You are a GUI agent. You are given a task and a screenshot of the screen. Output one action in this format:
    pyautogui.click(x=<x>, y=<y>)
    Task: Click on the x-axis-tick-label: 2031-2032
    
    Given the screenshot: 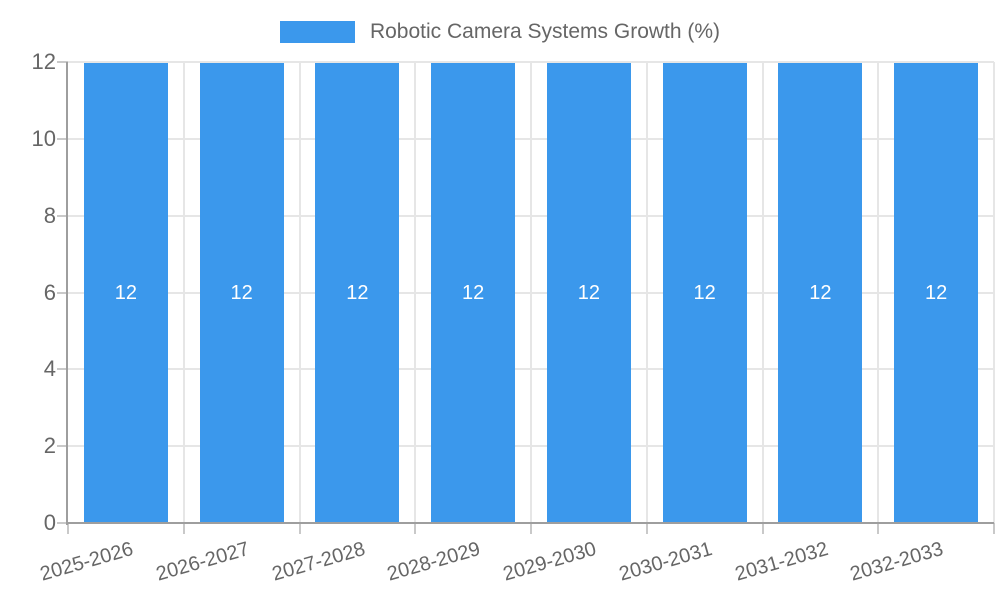 What is the action you would take?
    pyautogui.click(x=781, y=562)
    